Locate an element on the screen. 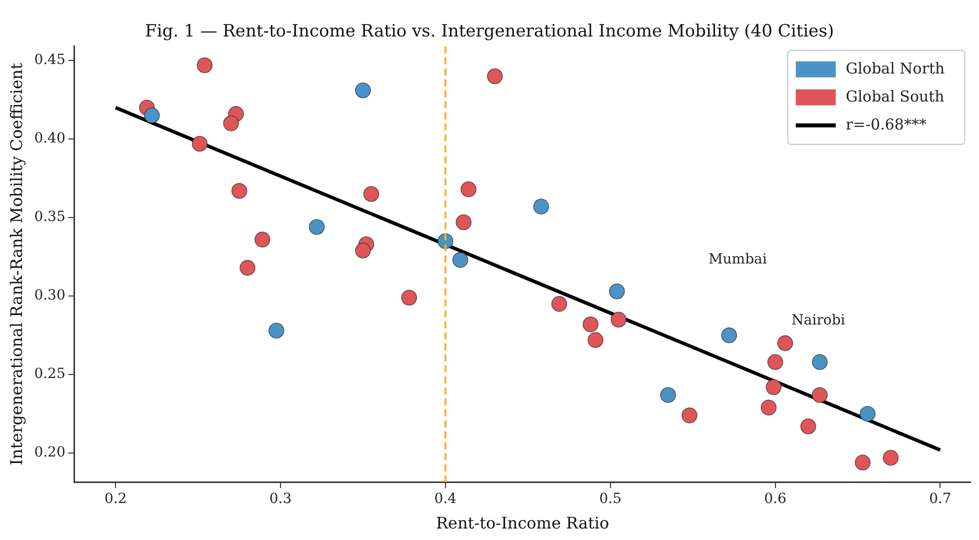 The width and height of the screenshot is (979, 540). y-tick-label: 0.25 is located at coordinates (50, 374).